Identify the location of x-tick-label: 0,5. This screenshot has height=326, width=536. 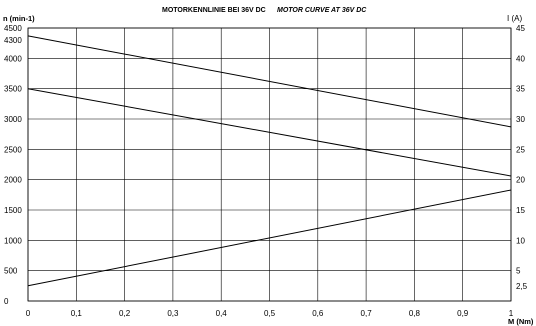
(270, 313).